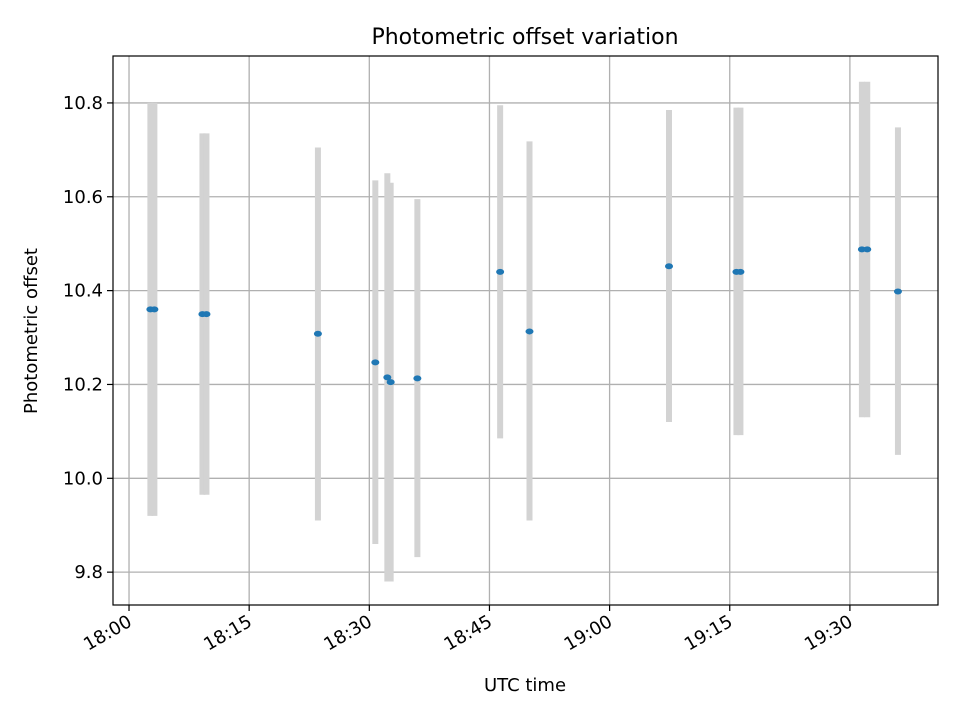  What do you see at coordinates (525, 685) in the screenshot?
I see `x-axis-label: UTC time` at bounding box center [525, 685].